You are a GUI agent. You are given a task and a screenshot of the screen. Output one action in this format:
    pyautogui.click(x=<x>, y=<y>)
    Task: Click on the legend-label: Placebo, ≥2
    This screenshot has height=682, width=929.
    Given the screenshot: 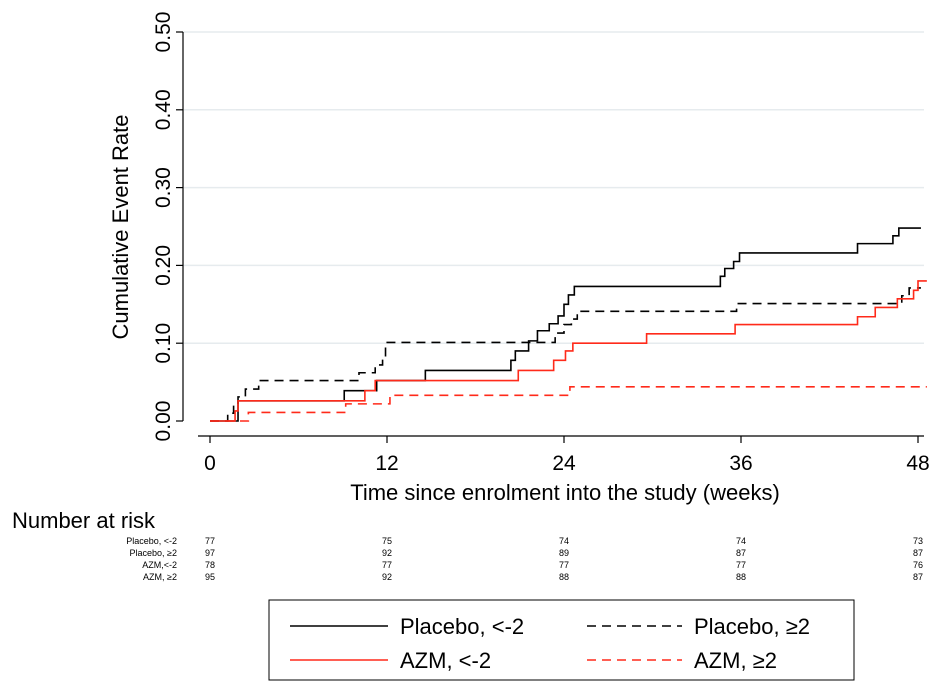 What is the action you would take?
    pyautogui.click(x=752, y=626)
    